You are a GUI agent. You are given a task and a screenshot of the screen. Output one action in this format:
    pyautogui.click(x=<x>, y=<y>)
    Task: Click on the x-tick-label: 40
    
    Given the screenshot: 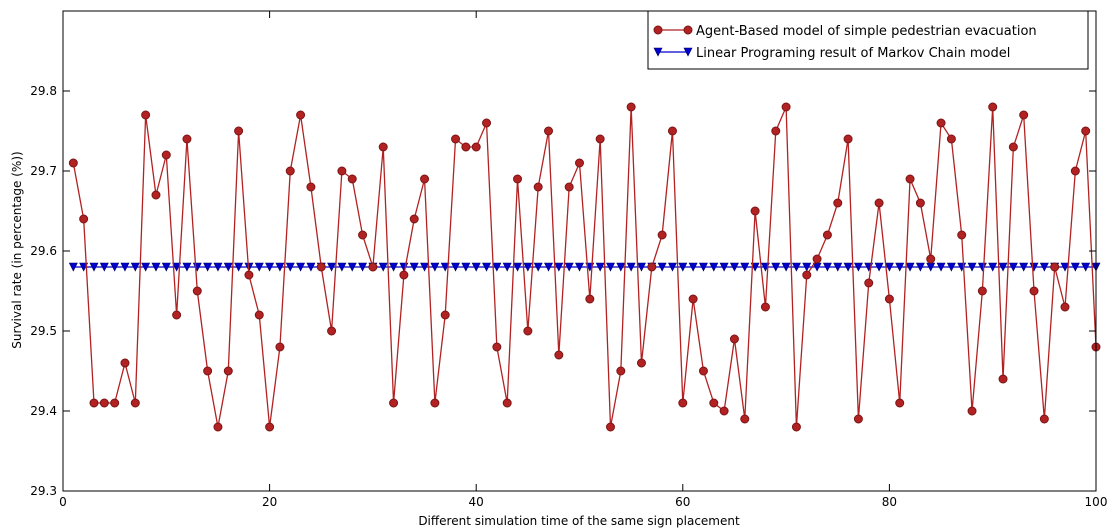 What is the action you would take?
    pyautogui.click(x=476, y=502)
    